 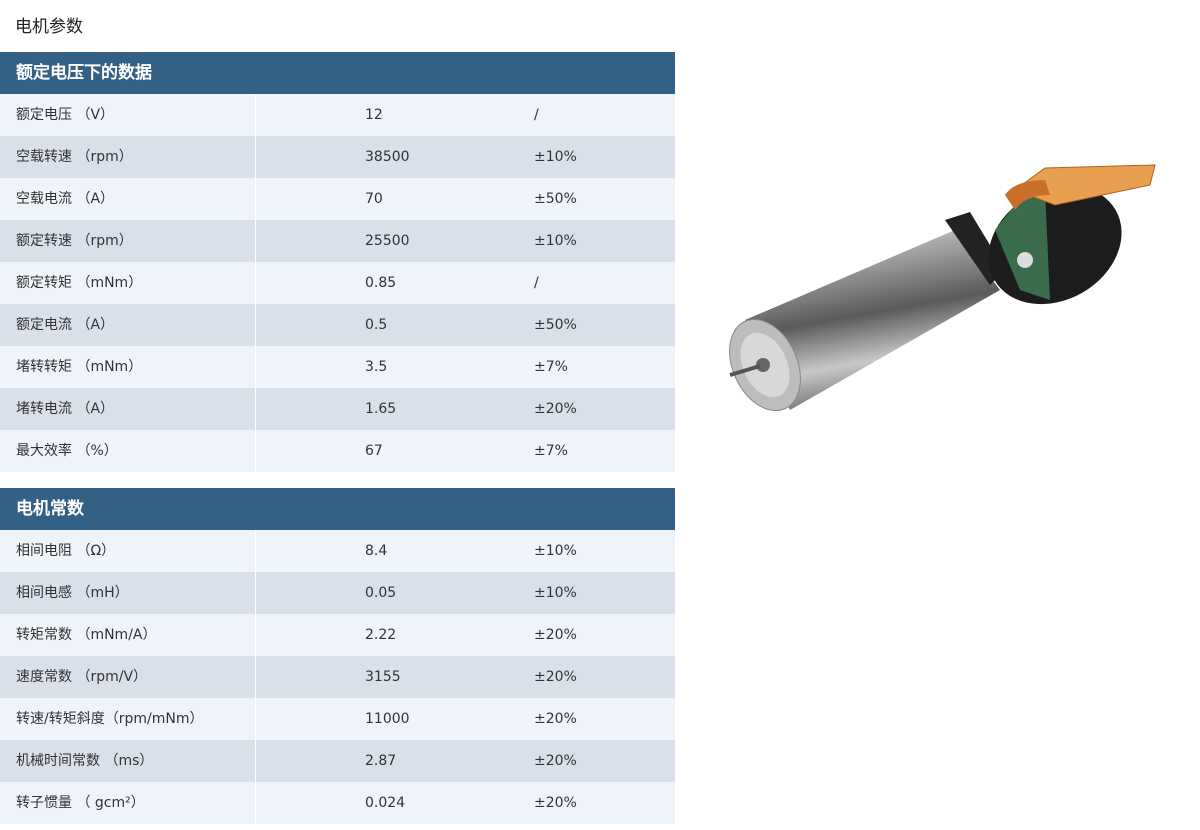 What do you see at coordinates (374, 451) in the screenshot?
I see `param-value: 67` at bounding box center [374, 451].